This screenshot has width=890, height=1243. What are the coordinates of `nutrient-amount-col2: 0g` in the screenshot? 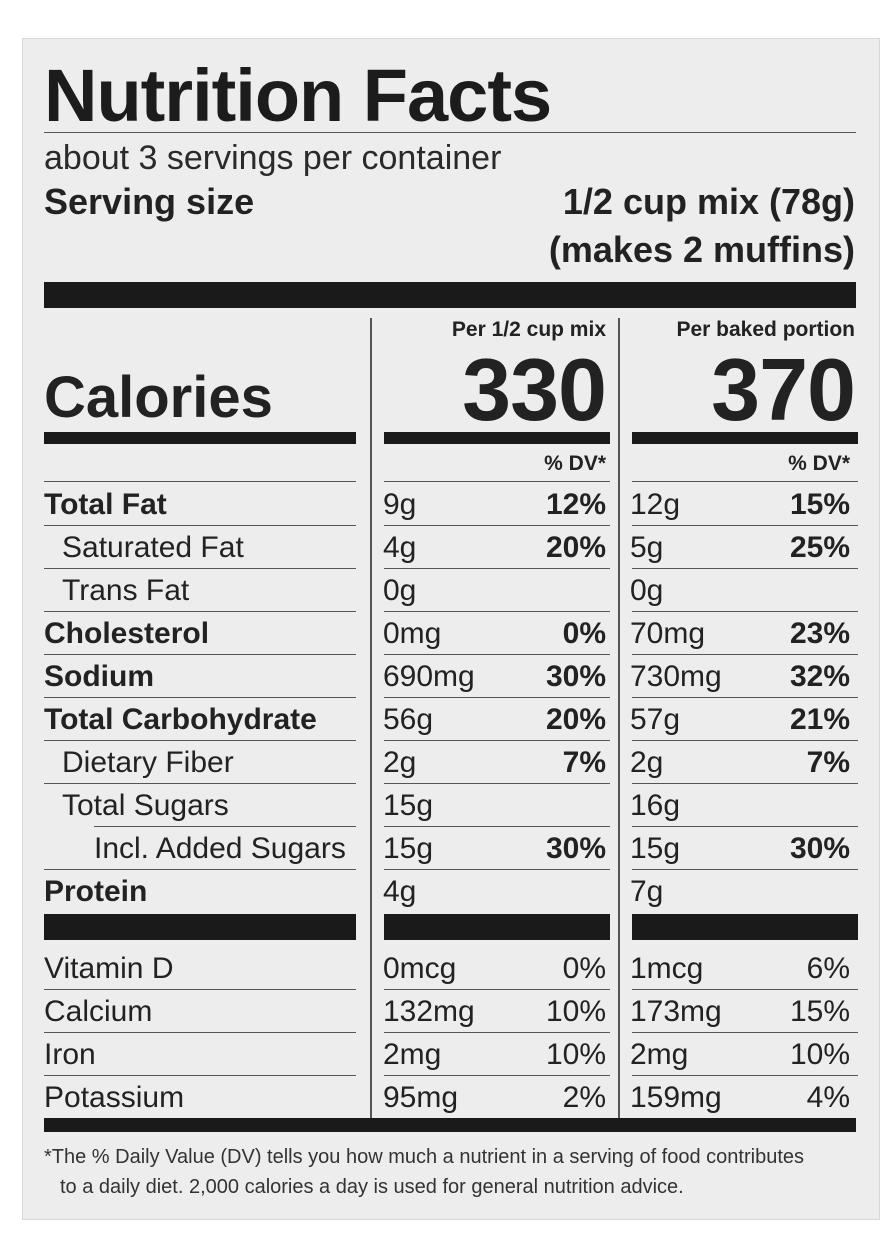 It's located at (647, 590).